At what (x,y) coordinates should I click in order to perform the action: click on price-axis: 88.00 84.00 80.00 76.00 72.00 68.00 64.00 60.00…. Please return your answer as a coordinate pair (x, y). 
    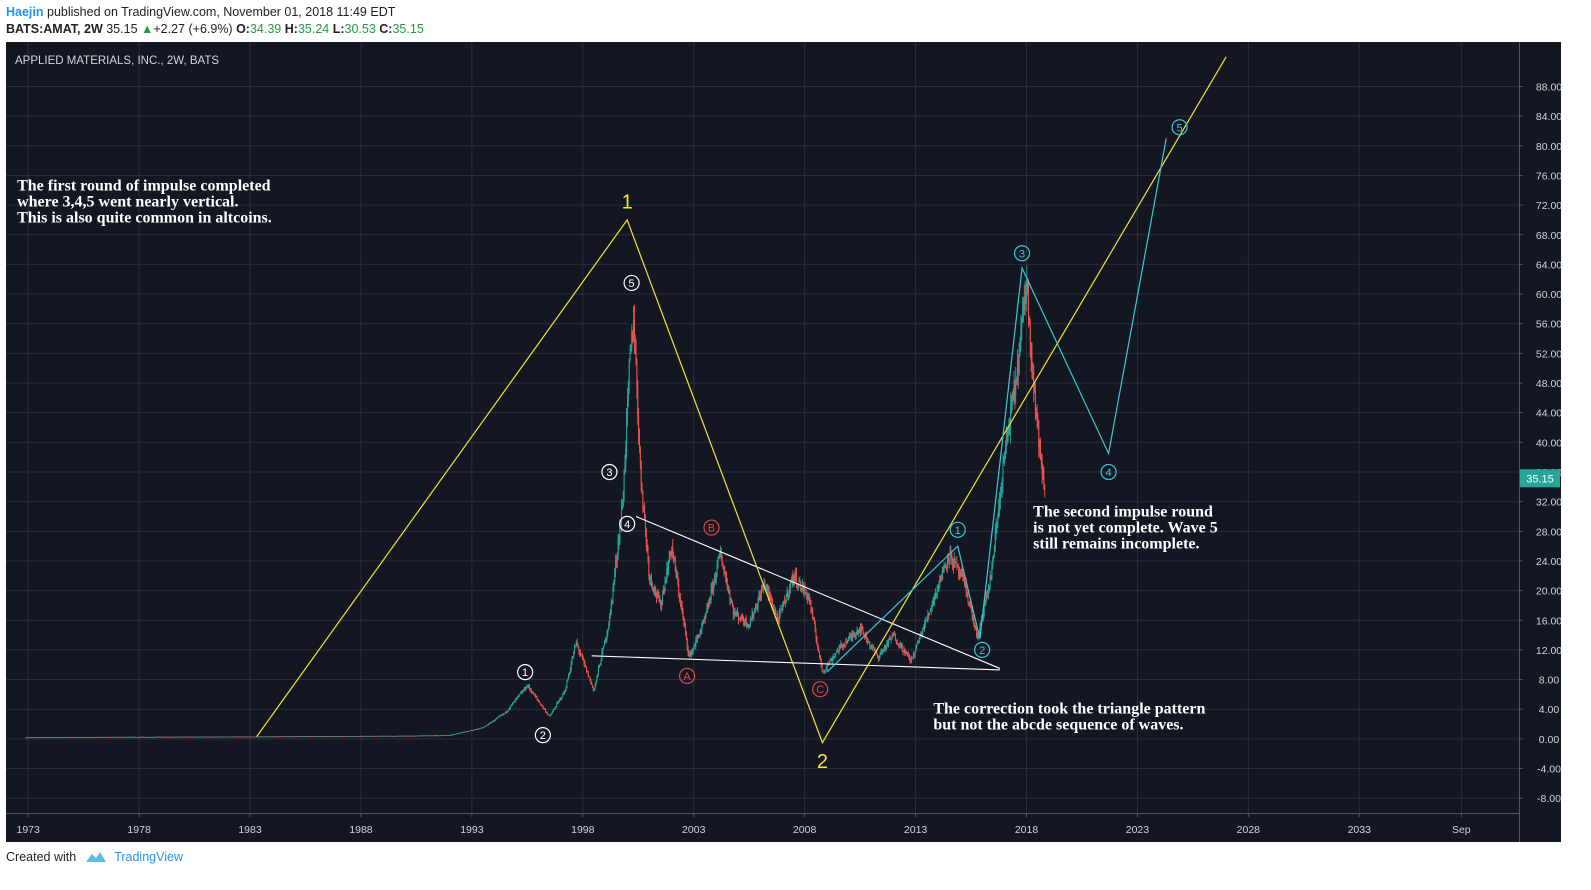
    Looking at the image, I should click on (1540, 442).